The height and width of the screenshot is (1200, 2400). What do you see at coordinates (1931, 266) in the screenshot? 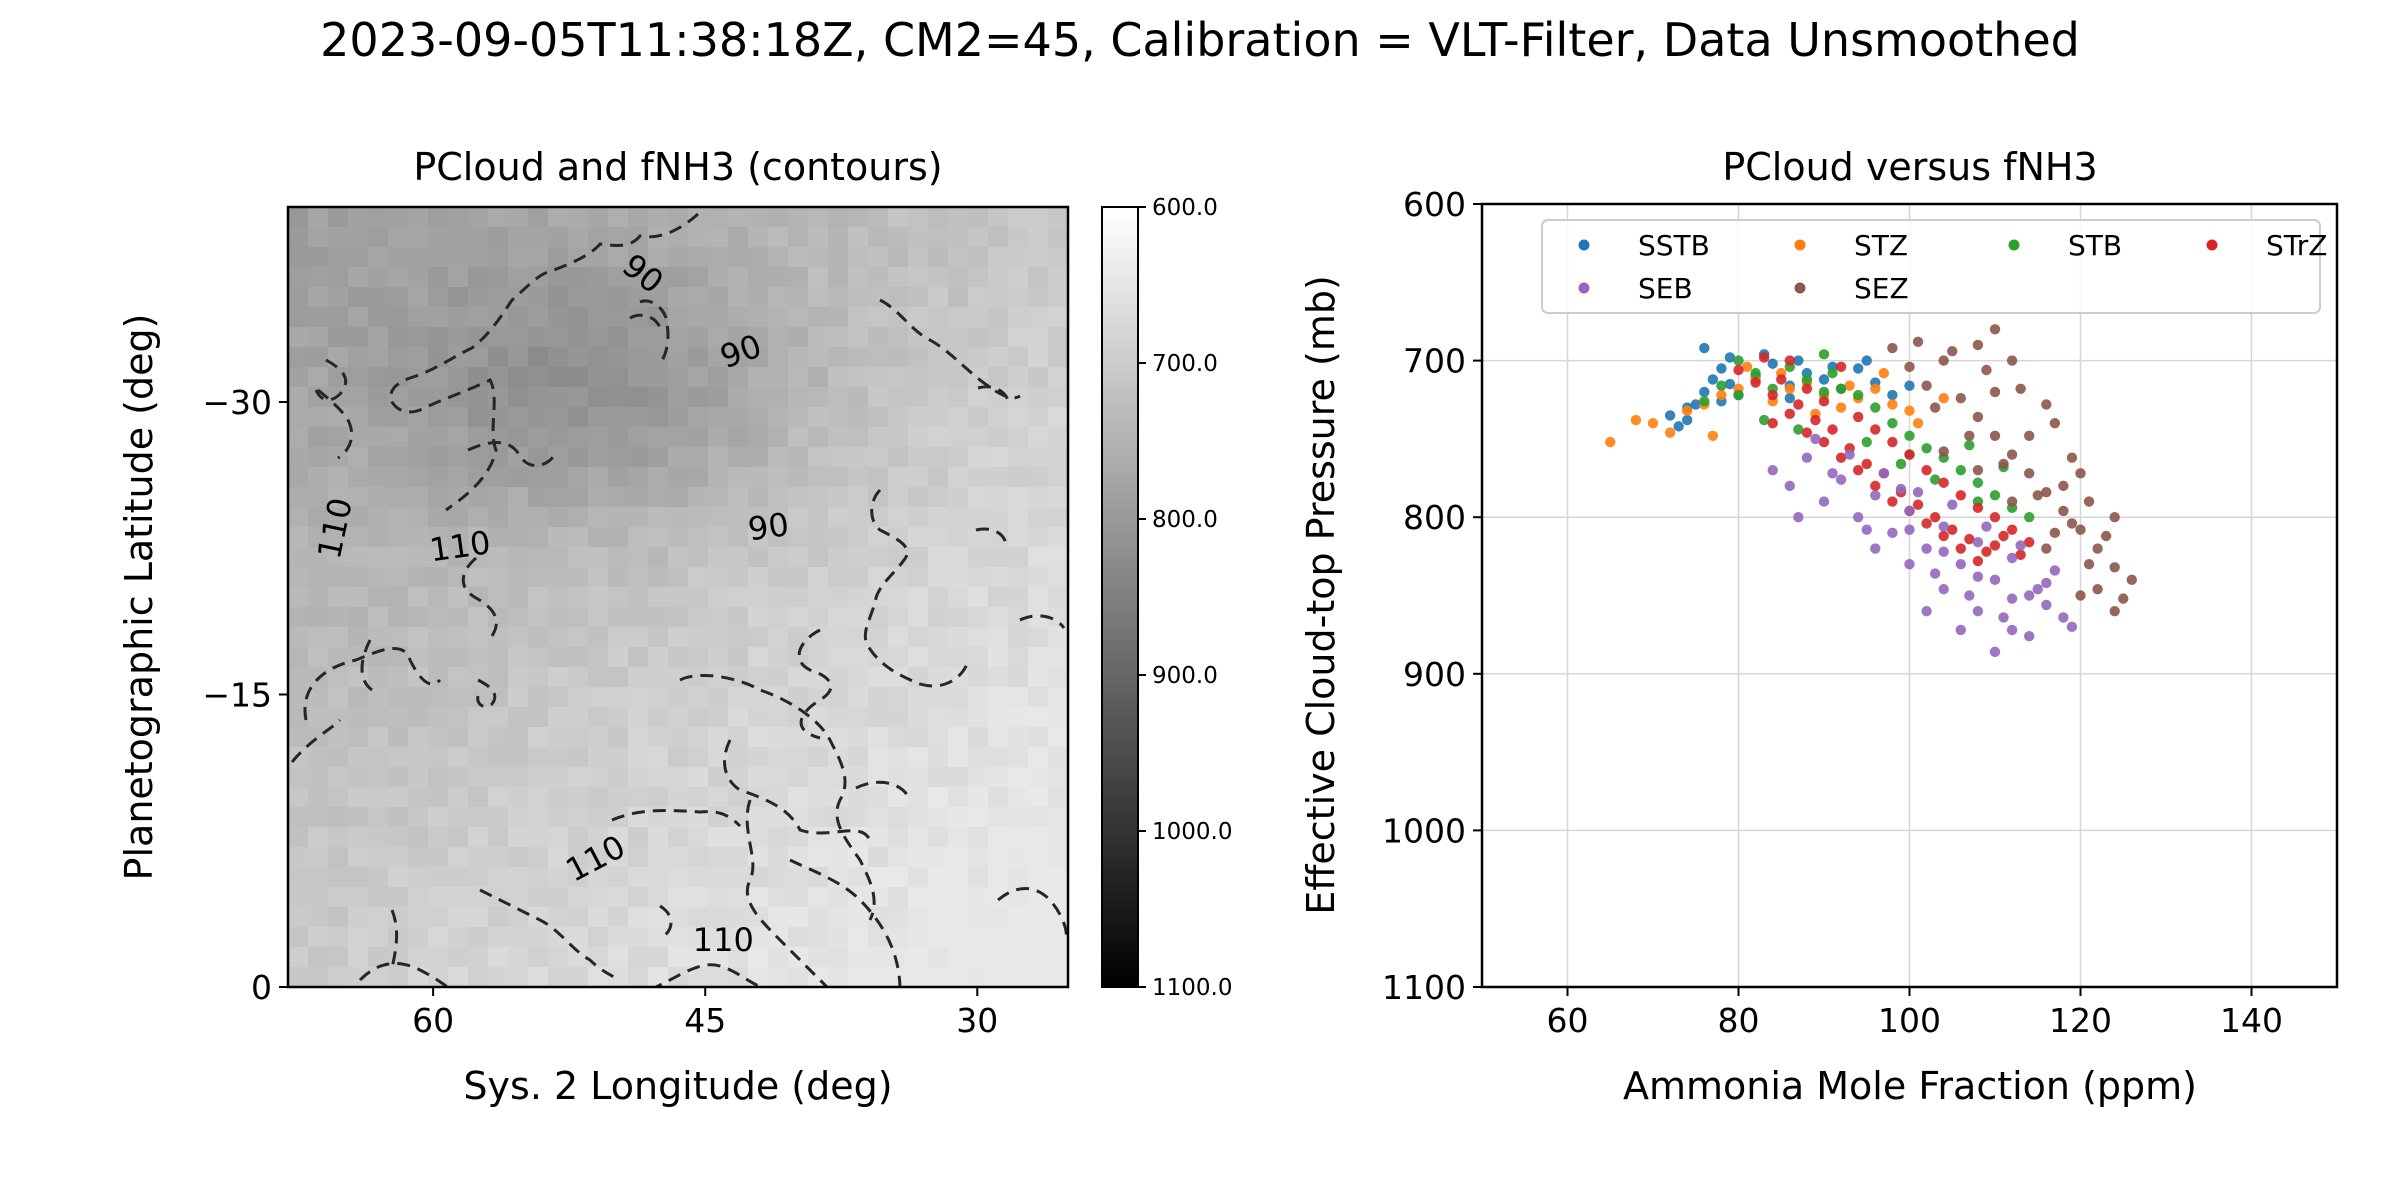
I see `legend-frame` at bounding box center [1931, 266].